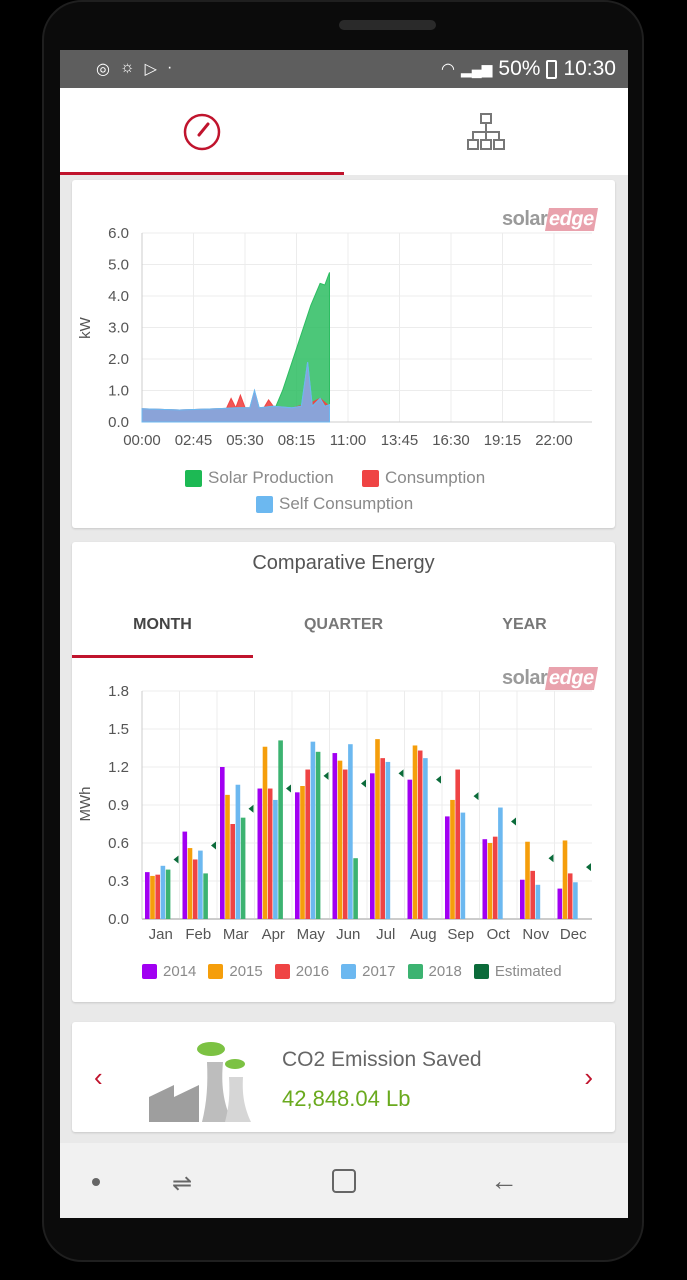  What do you see at coordinates (588, 1077) in the screenshot?
I see `chevron-right-icon: ›` at bounding box center [588, 1077].